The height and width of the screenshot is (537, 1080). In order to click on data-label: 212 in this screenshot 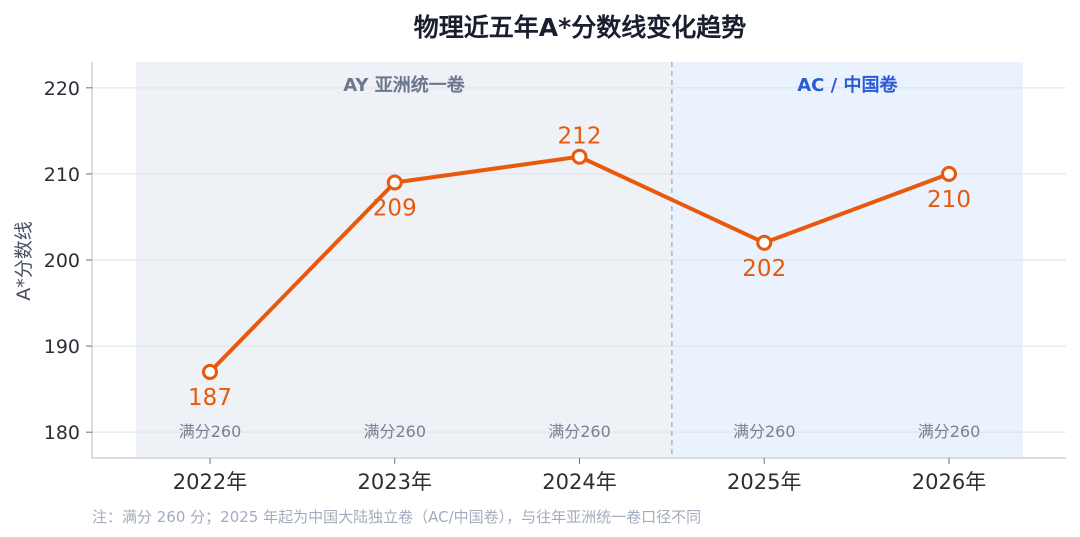, I will do `click(580, 137)`.